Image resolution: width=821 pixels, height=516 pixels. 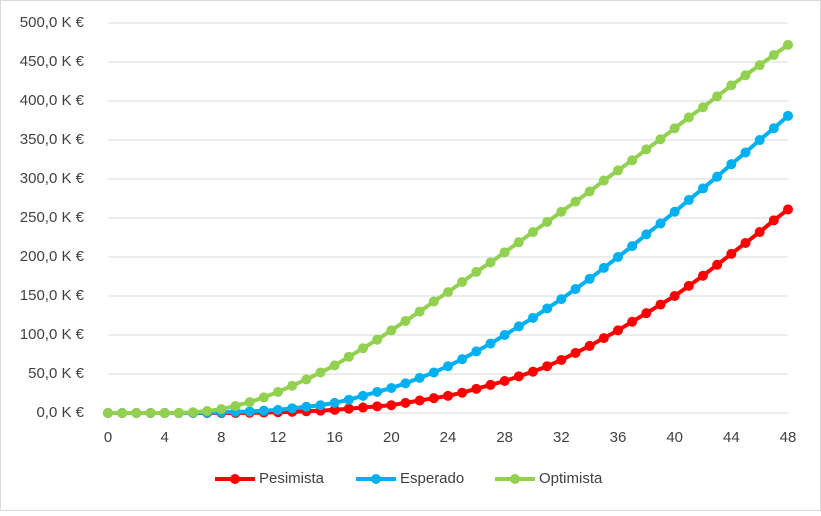 I want to click on x-tick-label: 20, so click(x=391, y=437).